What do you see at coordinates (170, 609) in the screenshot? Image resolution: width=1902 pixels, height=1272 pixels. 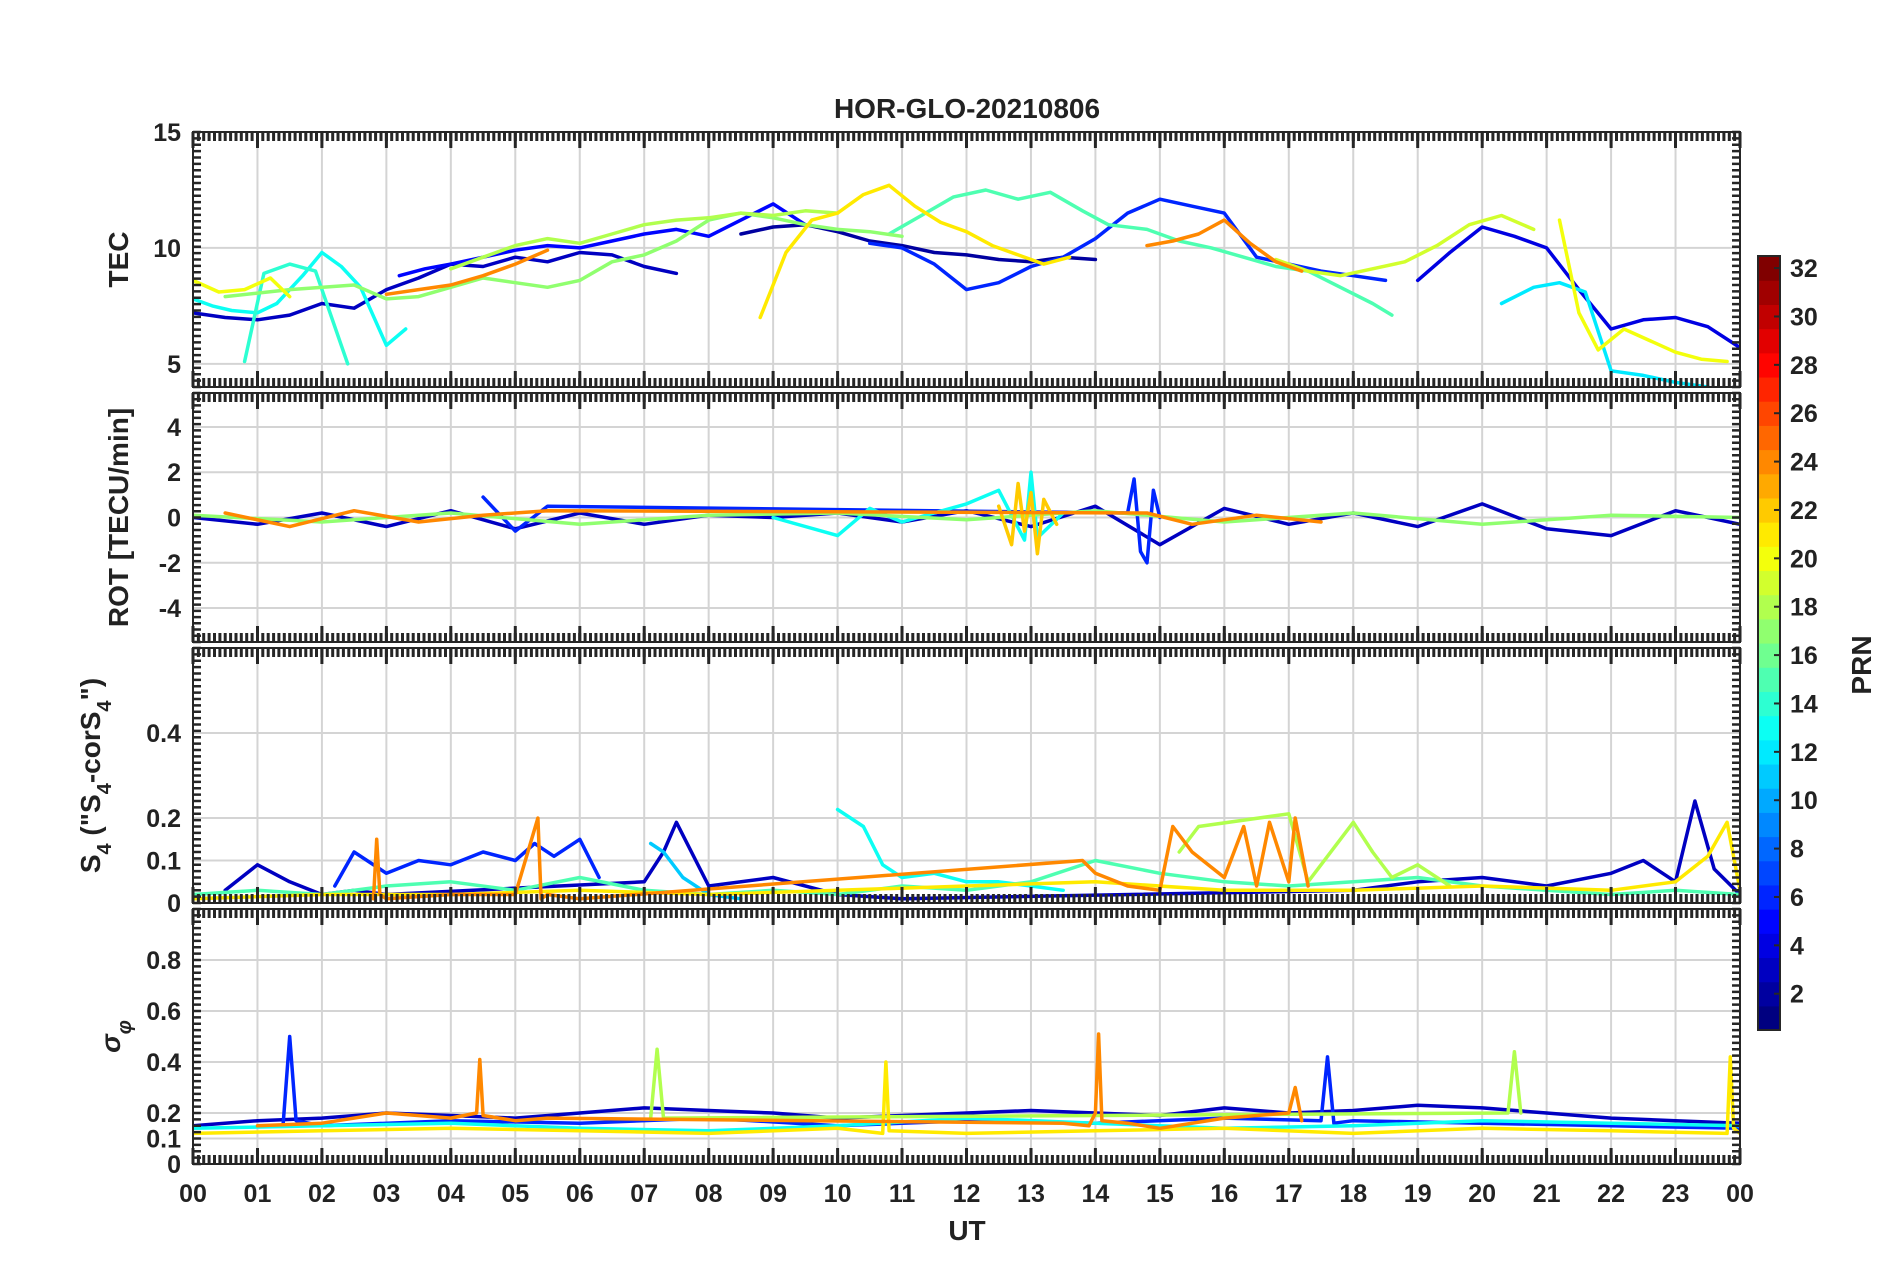 I see `y-tick-label: -4` at bounding box center [170, 609].